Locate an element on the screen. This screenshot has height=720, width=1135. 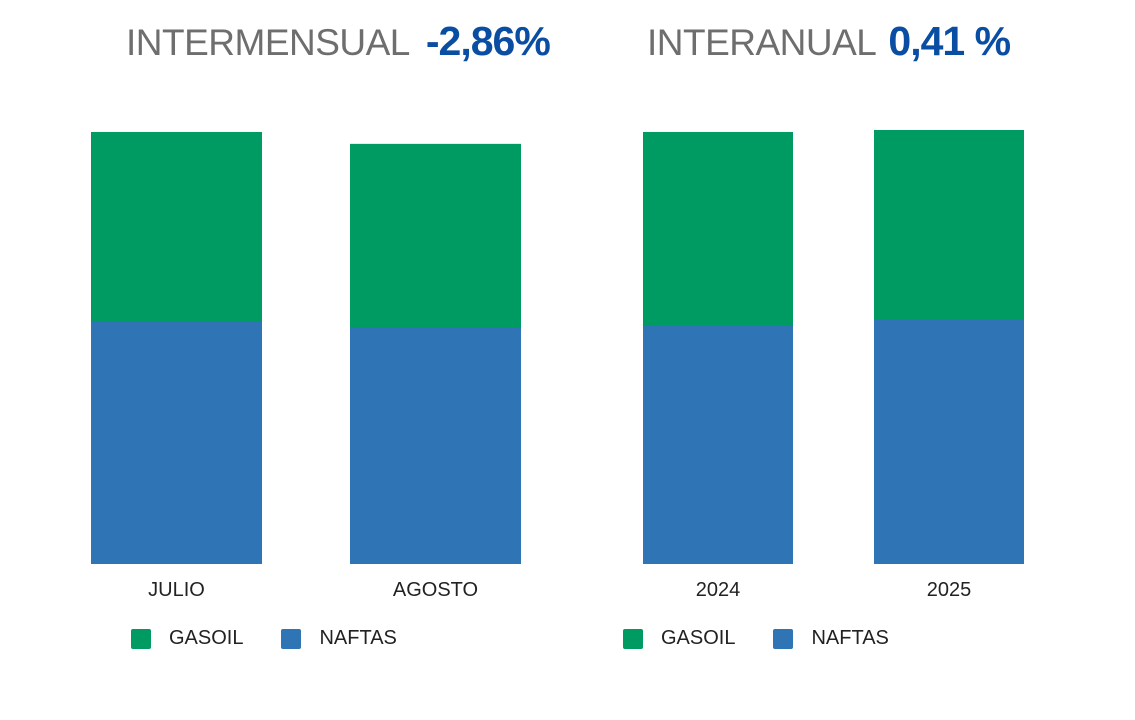
bar-gasoil-julio is located at coordinates (176, 226).